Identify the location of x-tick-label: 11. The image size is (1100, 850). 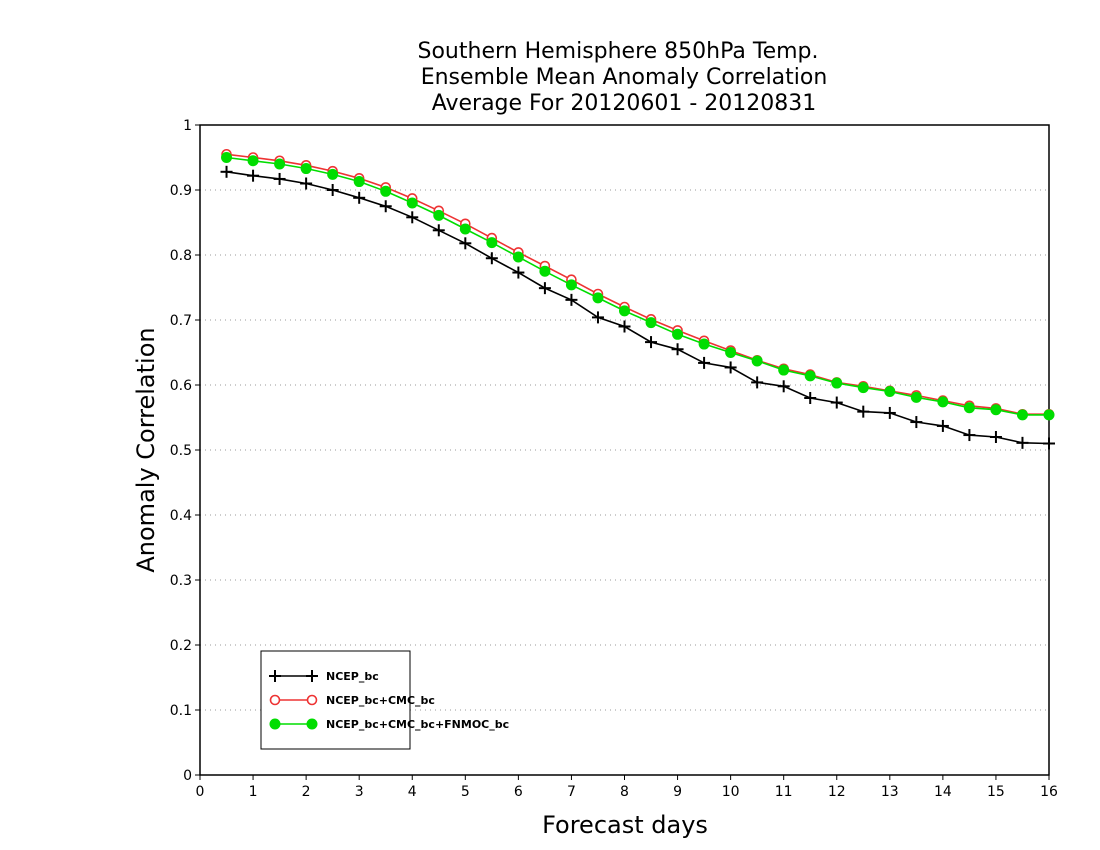
(784, 792).